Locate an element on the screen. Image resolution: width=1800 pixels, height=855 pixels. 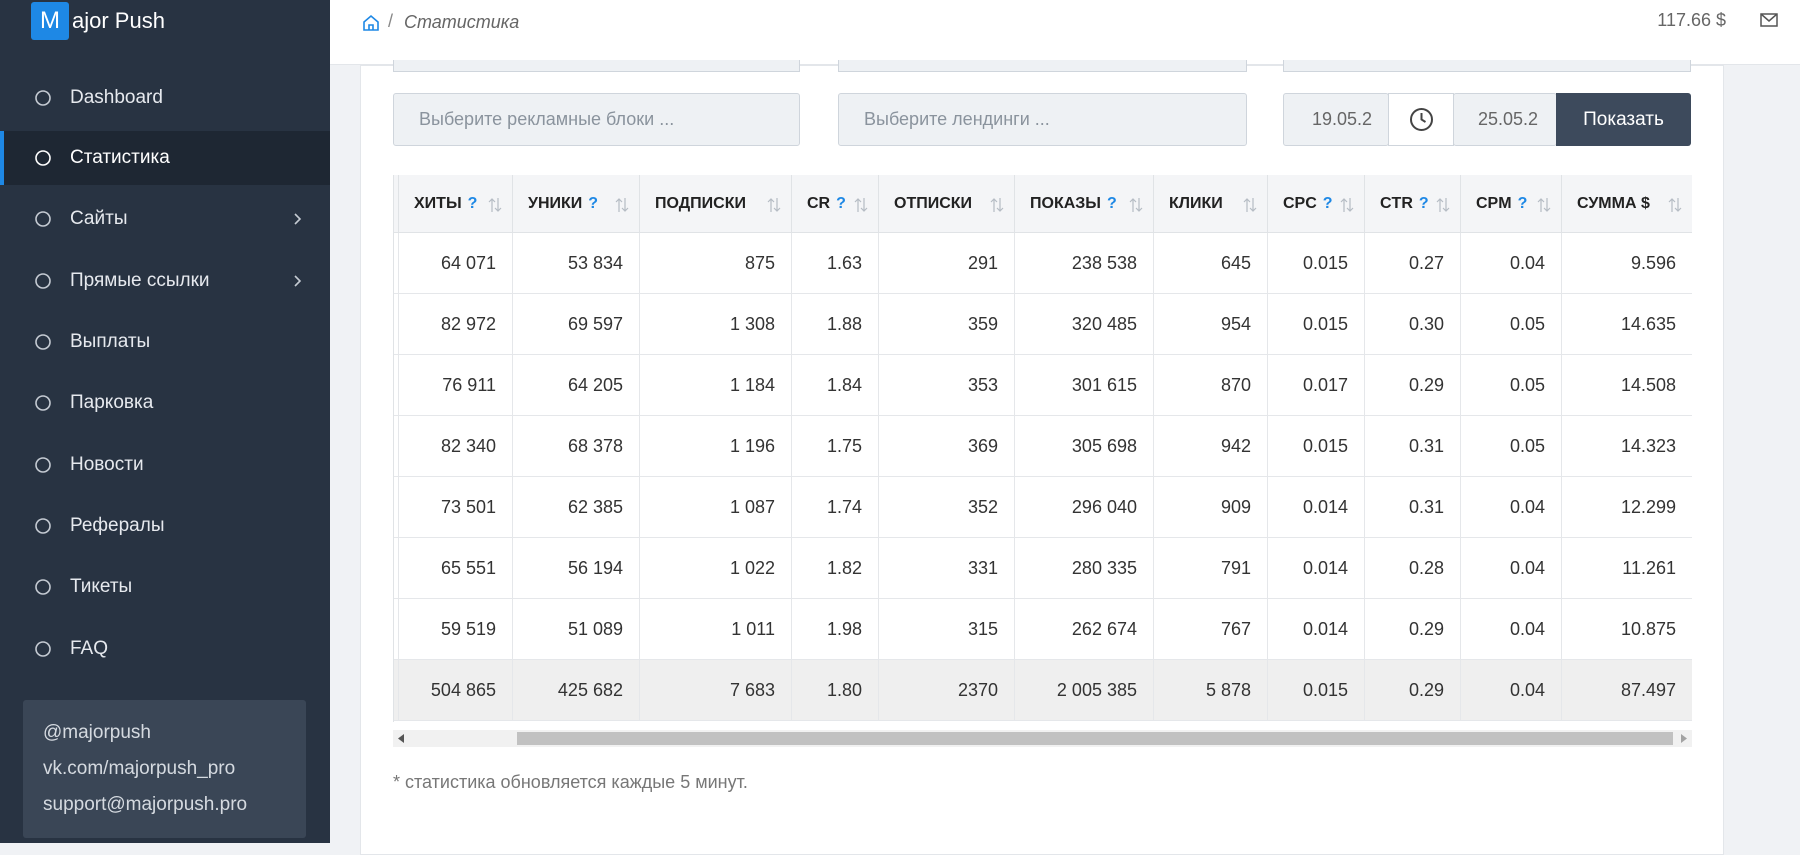
table-cell: 0.30 is located at coordinates (1413, 324).